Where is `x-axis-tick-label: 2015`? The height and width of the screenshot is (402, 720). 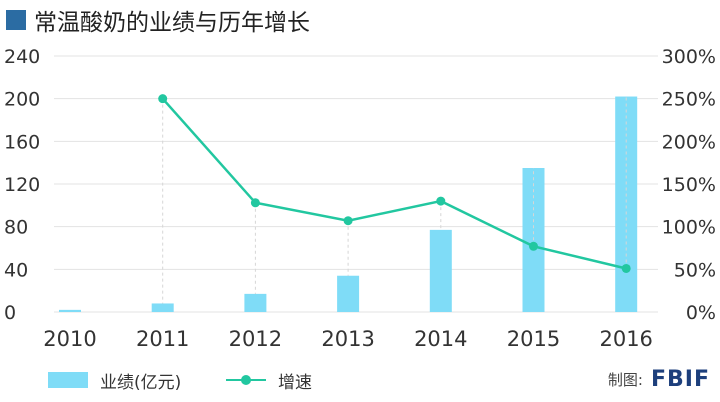
x-axis-tick-label: 2015 is located at coordinates (533, 339).